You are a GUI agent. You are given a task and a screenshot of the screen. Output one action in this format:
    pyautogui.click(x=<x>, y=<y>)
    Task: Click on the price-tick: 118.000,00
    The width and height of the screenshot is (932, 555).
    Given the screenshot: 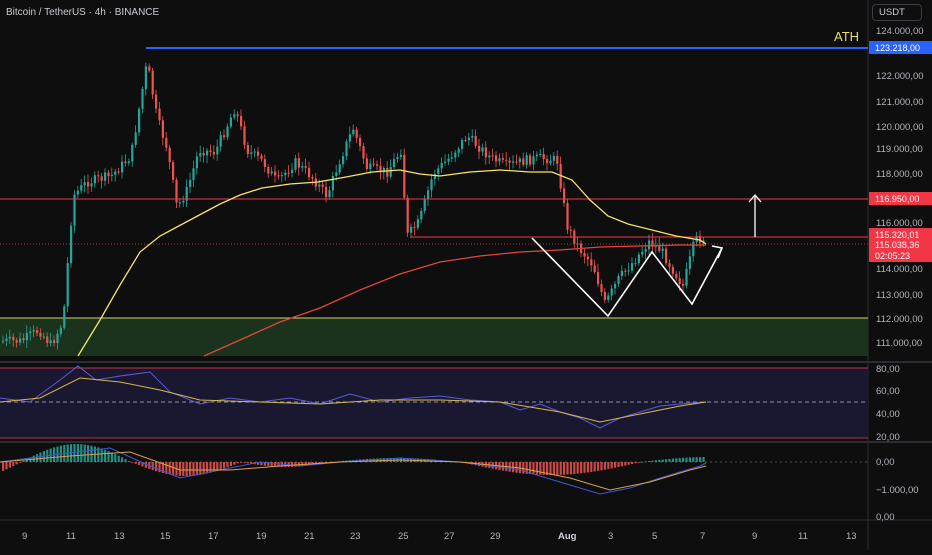 What is the action you would take?
    pyautogui.click(x=899, y=174)
    